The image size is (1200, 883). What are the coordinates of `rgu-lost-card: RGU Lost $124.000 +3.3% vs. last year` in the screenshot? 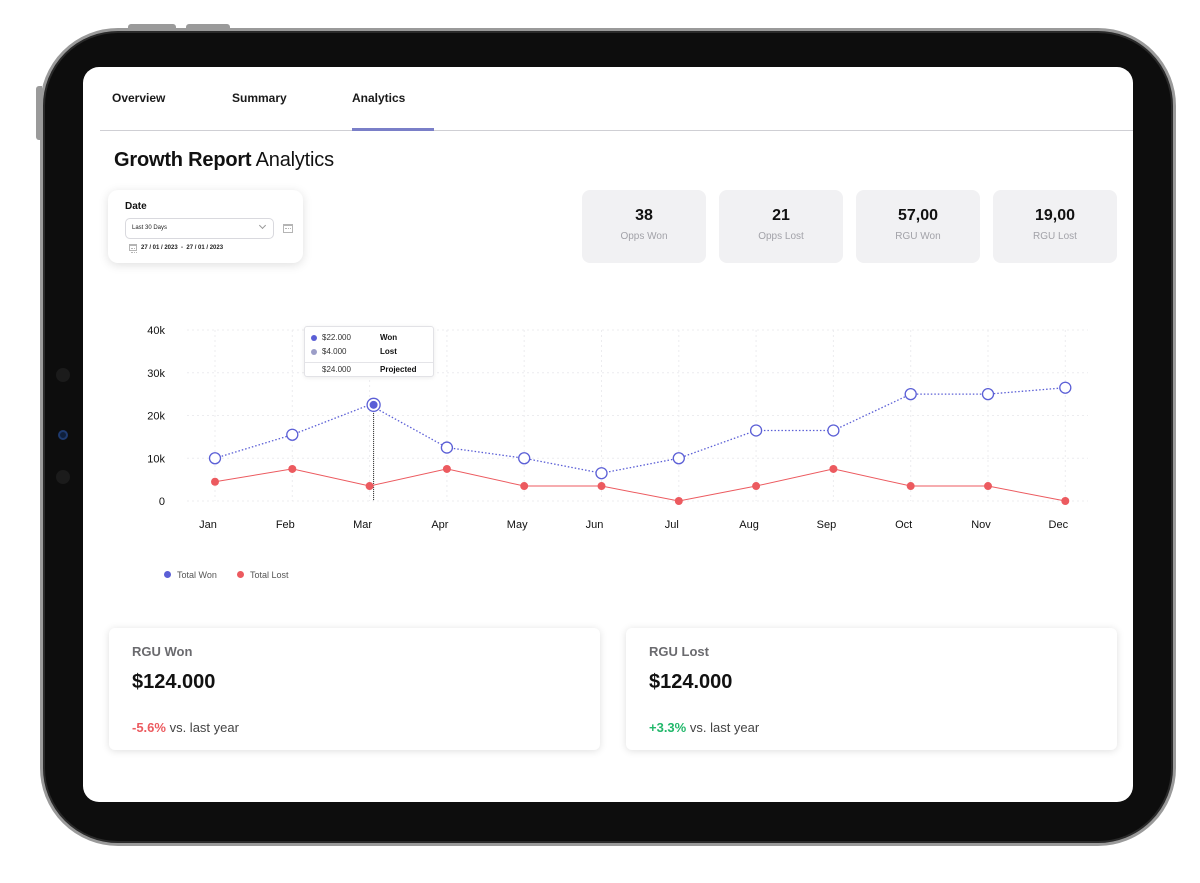 It's located at (871, 689).